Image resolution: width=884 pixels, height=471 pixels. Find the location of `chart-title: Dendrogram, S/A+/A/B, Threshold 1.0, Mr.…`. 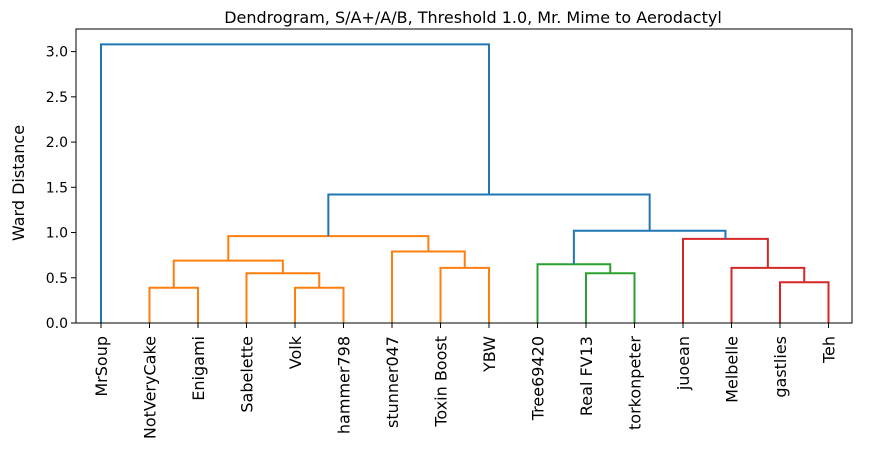

chart-title: Dendrogram, S/A+/A/B, Threshold 1.0, Mr.… is located at coordinates (473, 17).